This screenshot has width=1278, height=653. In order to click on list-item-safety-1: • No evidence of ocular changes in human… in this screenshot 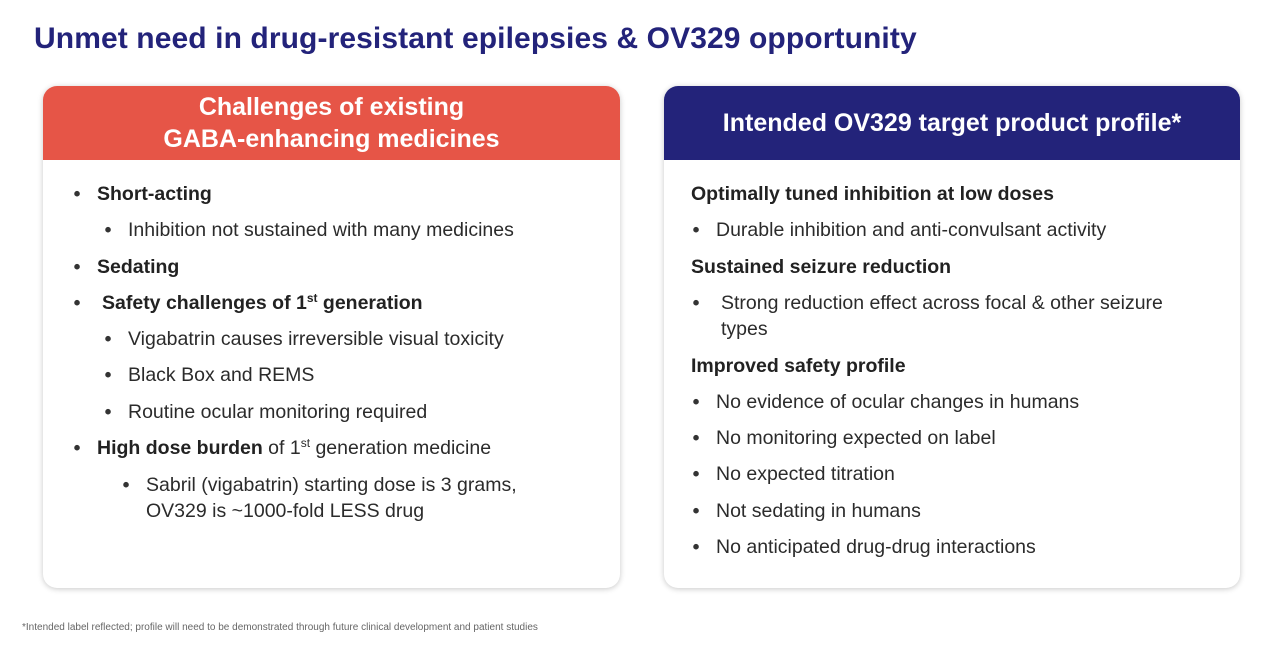, I will do `click(960, 402)`.